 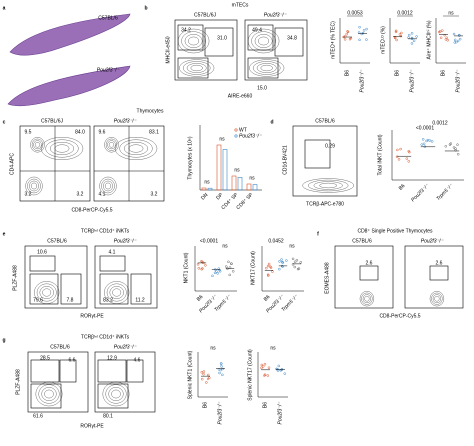 What do you see at coordinates (70, 300) in the screenshot?
I see `label: 7.8` at bounding box center [70, 300].